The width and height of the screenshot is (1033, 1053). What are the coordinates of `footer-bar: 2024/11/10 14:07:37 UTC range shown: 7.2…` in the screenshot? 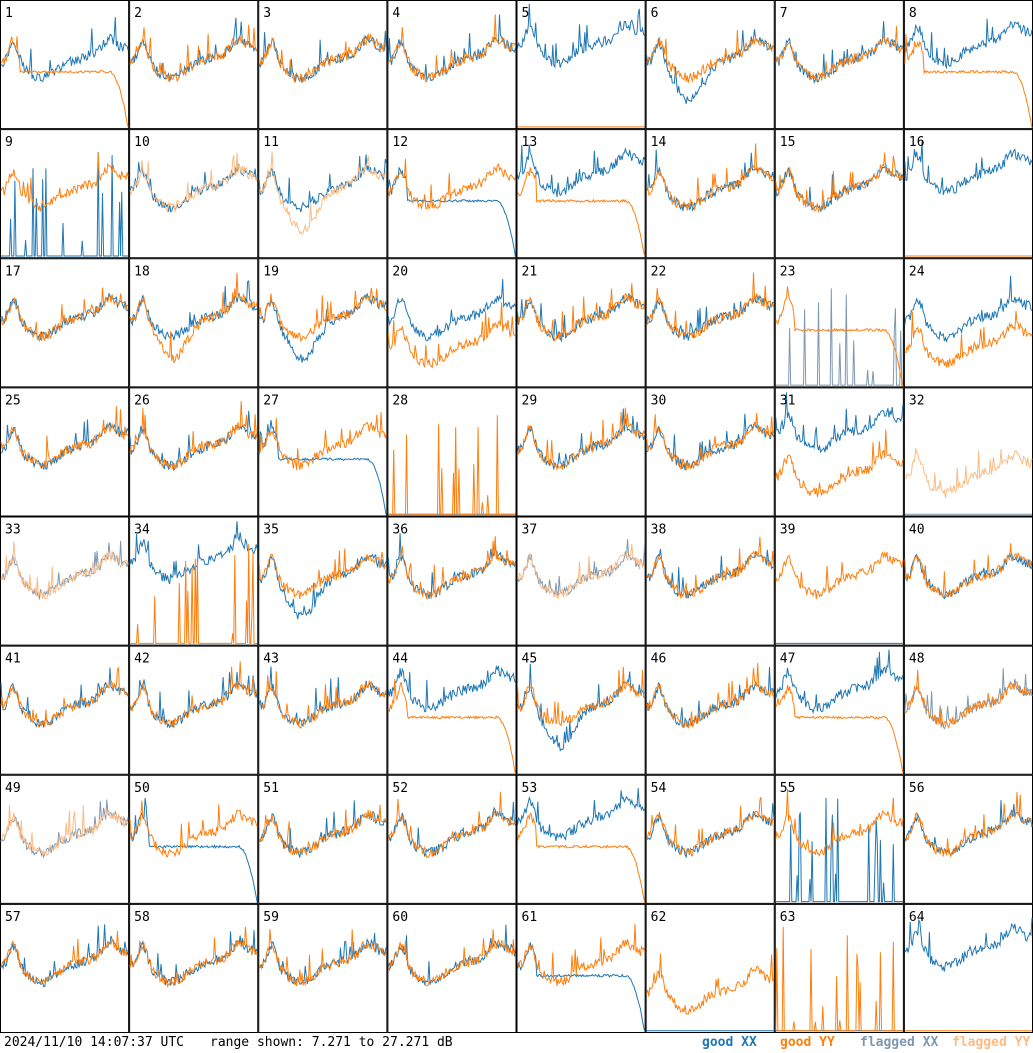 It's located at (516, 1043).